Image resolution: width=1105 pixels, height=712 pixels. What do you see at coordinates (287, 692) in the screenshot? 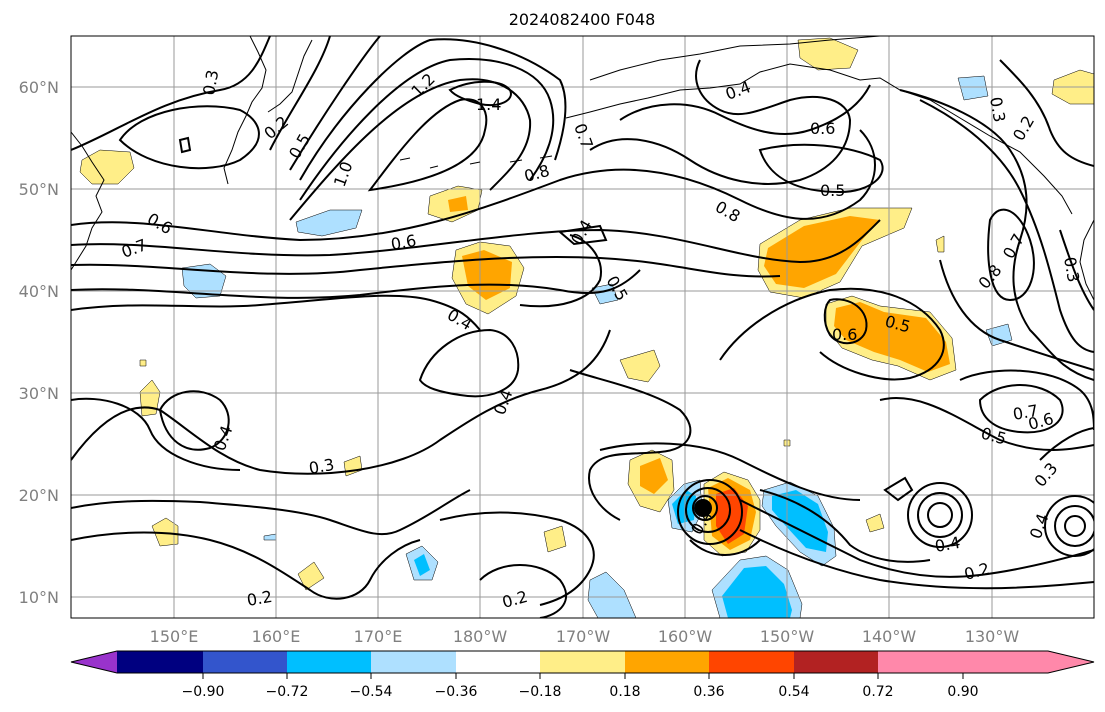
I see `colorbar-label: −0.72` at bounding box center [287, 692].